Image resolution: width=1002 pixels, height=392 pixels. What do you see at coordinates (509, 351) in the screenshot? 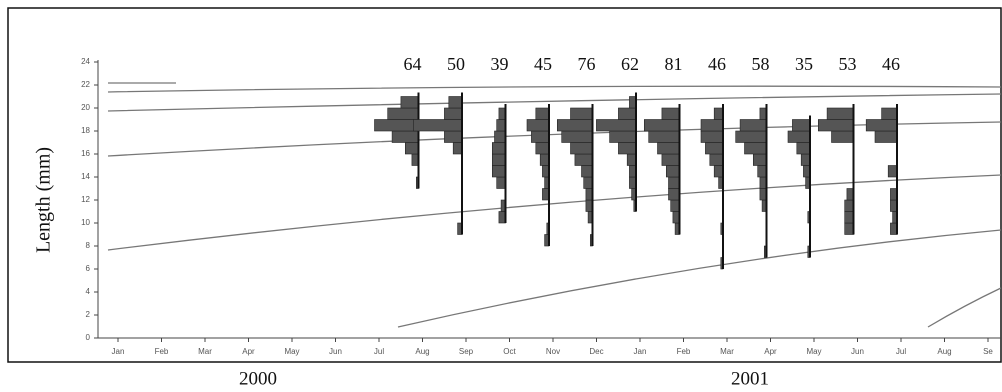
I see `x-tick-label: Oct` at bounding box center [509, 351].